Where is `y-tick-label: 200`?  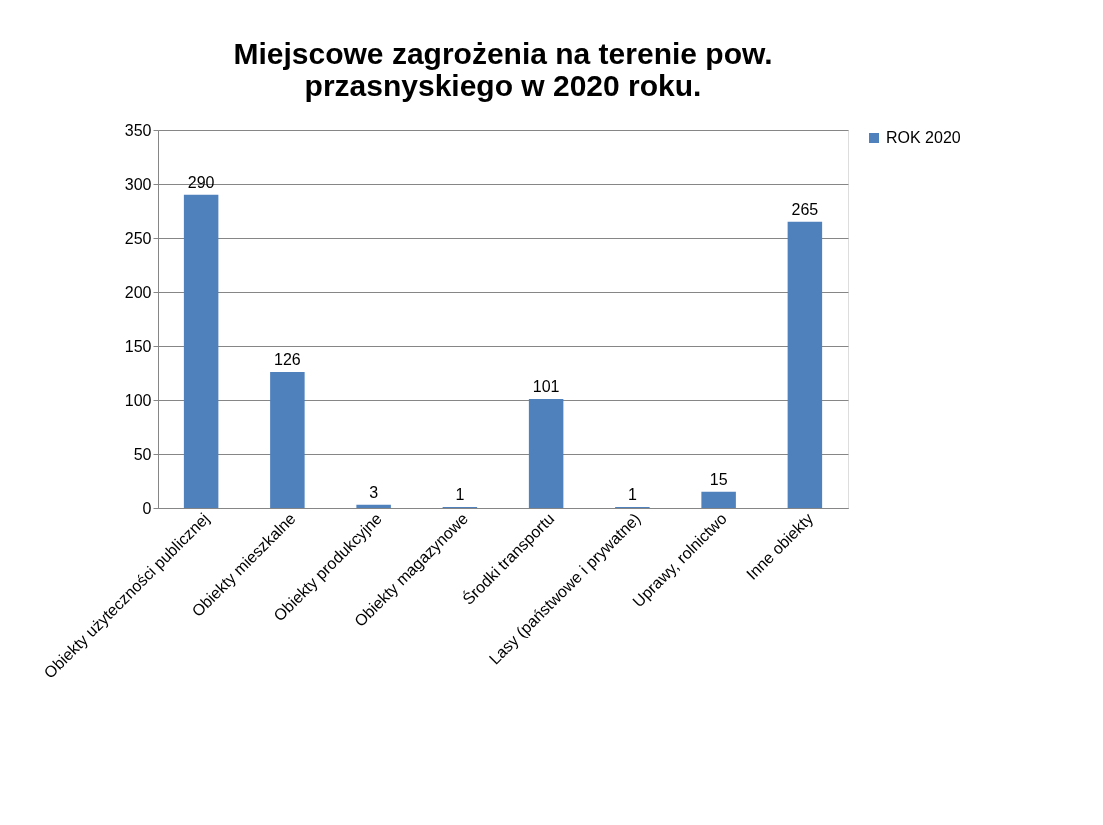 y-tick-label: 200 is located at coordinates (138, 292).